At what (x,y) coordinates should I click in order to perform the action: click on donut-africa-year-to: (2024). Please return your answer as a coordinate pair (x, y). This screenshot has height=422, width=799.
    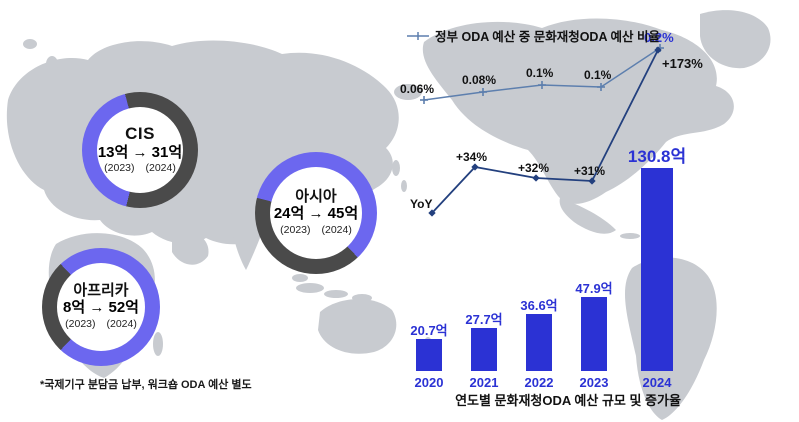
    Looking at the image, I should click on (121, 324).